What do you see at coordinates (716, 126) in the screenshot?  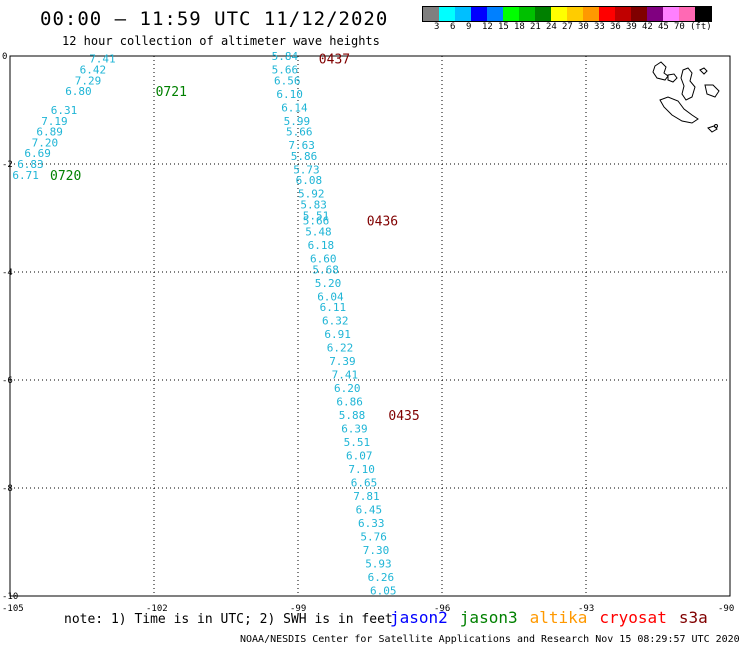 I see `island-floreana` at bounding box center [716, 126].